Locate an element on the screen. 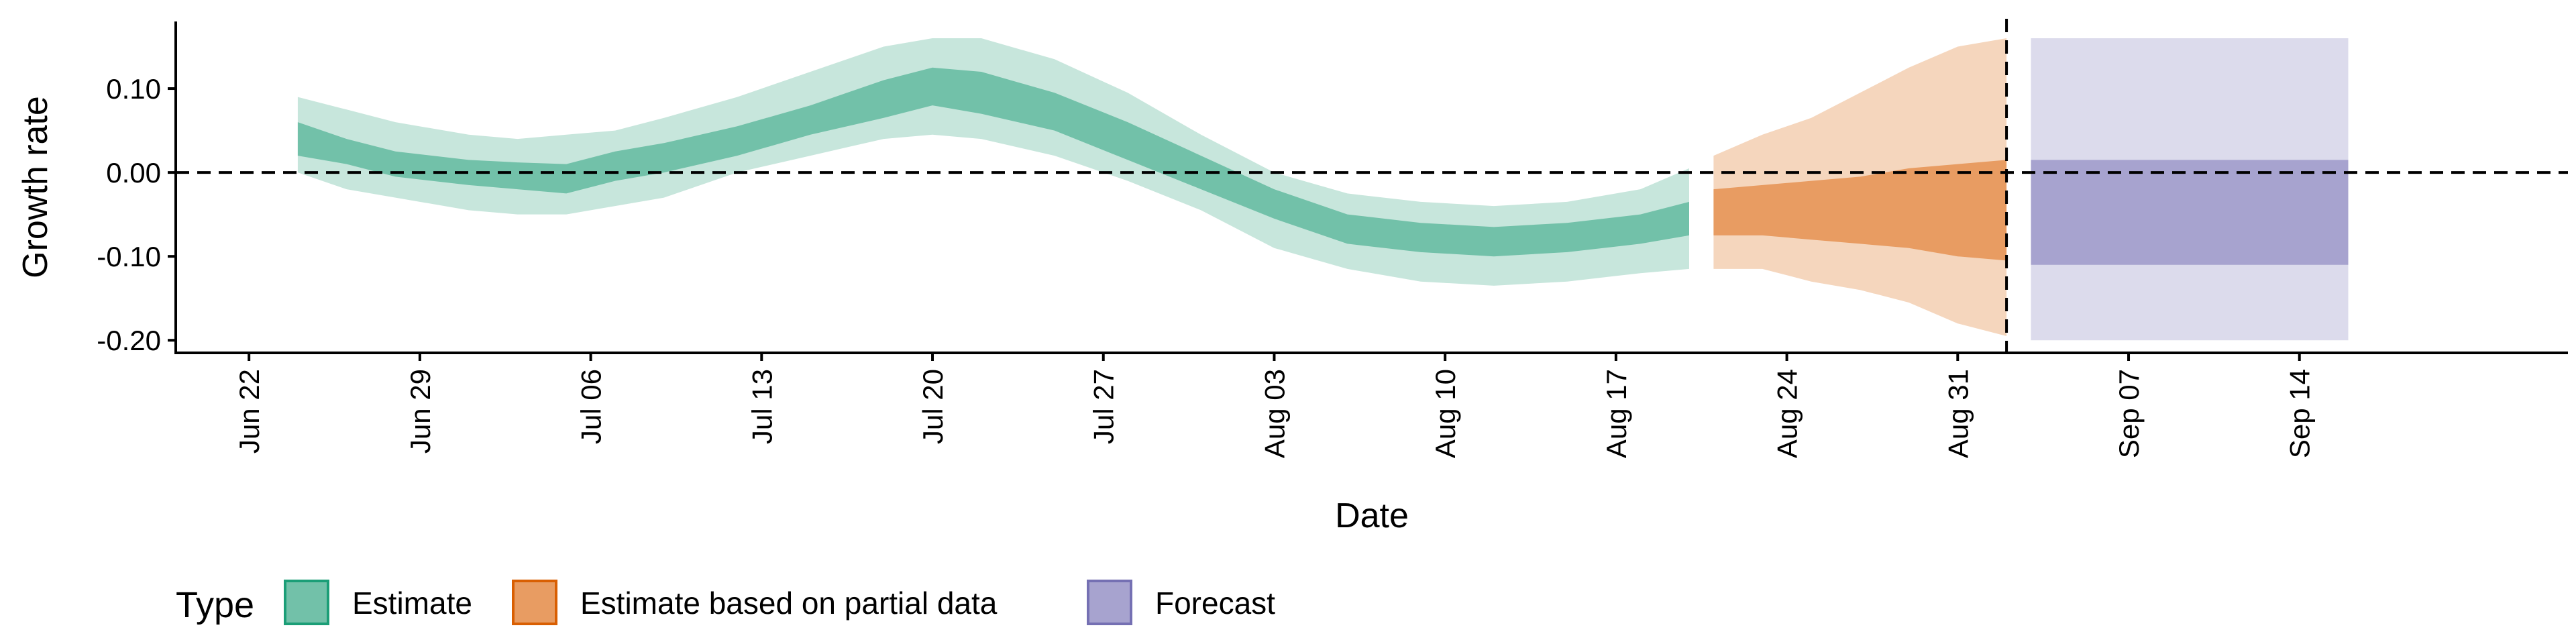  x-tick-label: Jun 29 is located at coordinates (420, 411).